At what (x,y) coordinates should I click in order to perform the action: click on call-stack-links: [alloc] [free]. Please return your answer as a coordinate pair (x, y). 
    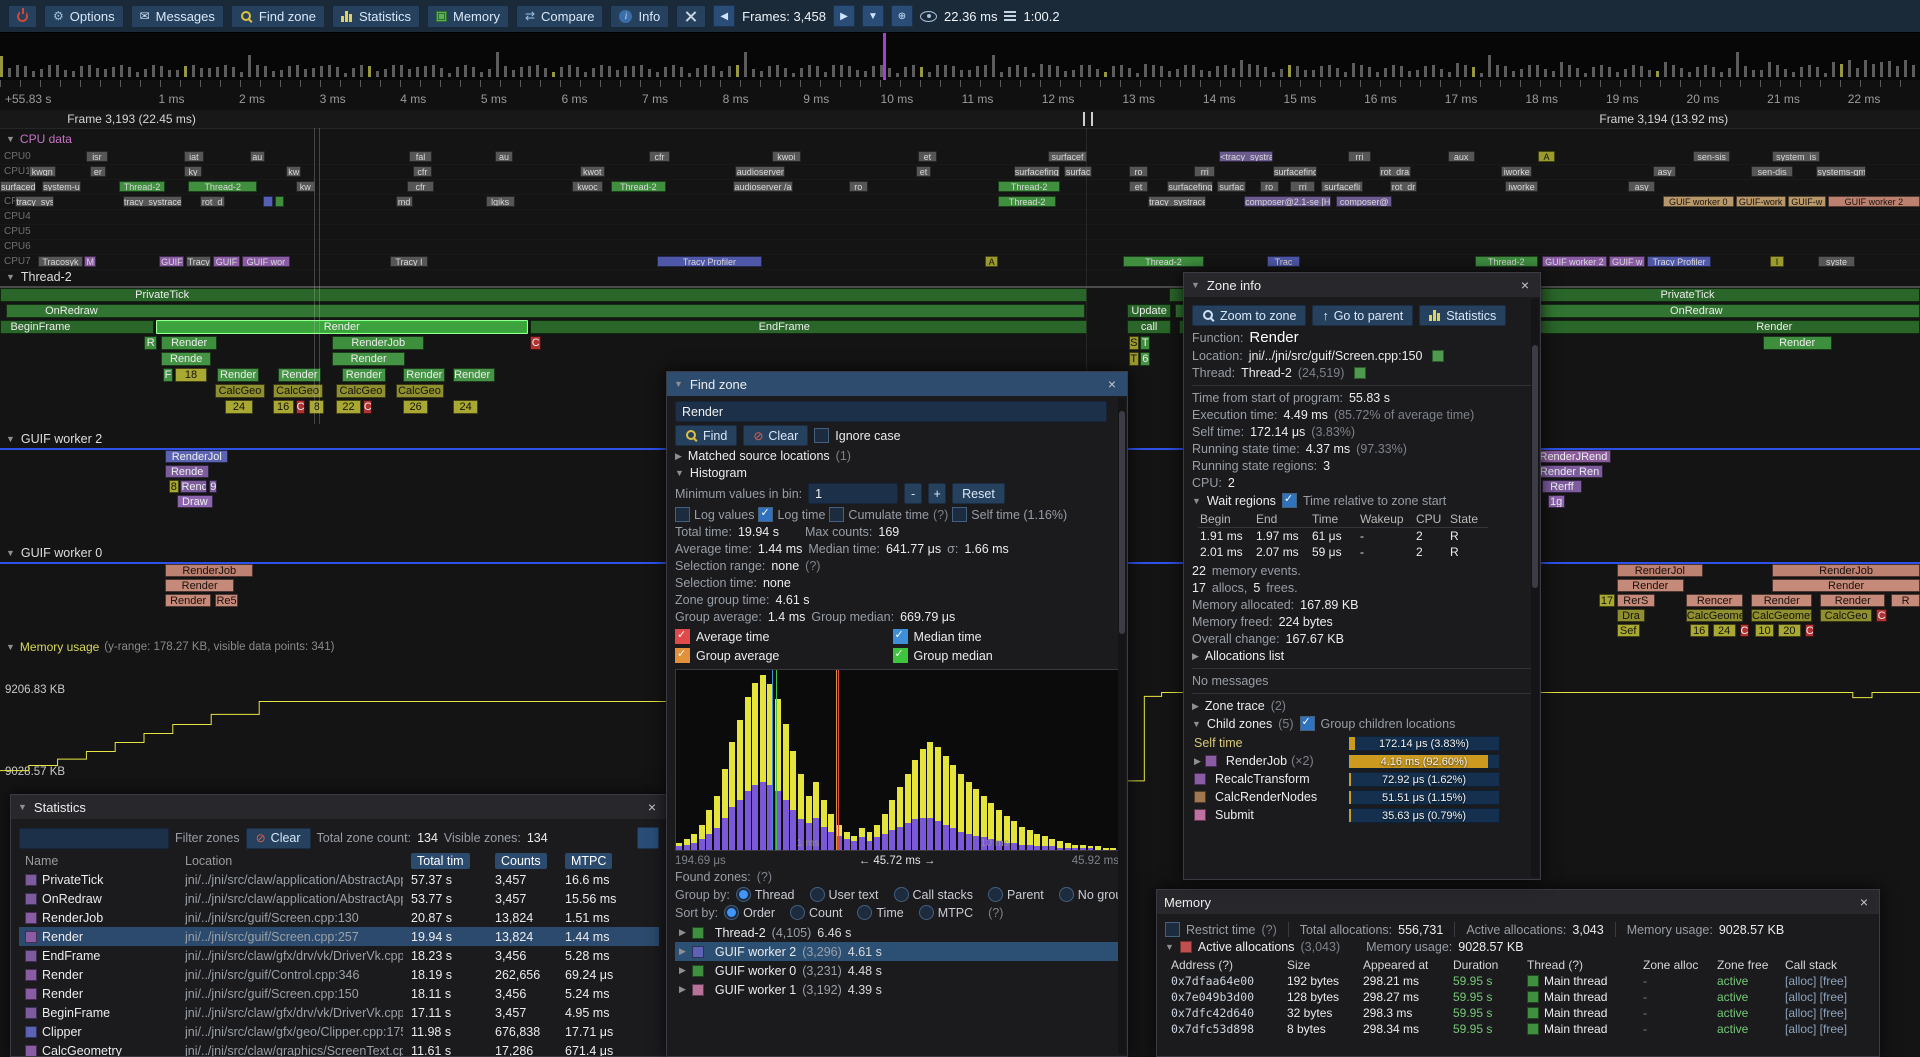
    Looking at the image, I should click on (1816, 997).